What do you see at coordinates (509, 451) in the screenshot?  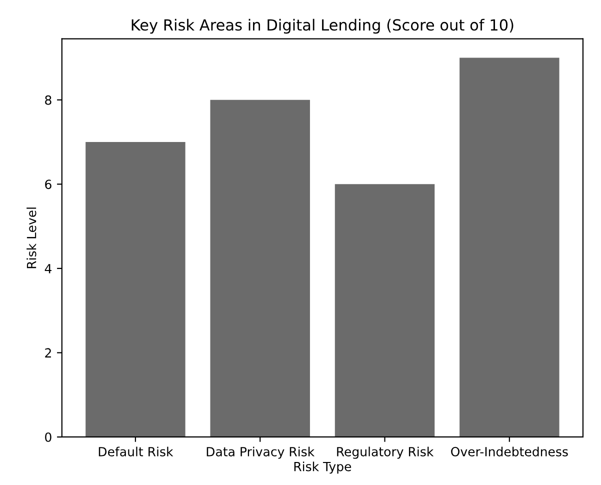 I see `x-tick-label: Over-Indebtedness` at bounding box center [509, 451].